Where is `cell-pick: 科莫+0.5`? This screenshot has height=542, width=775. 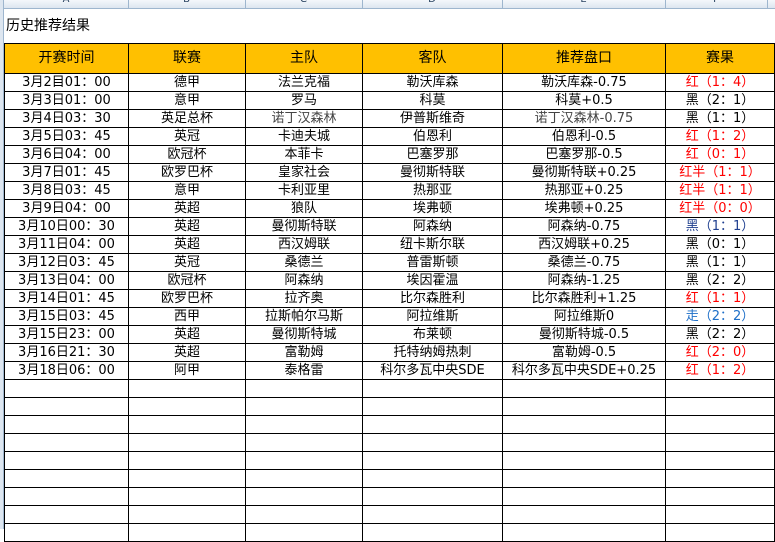 cell-pick: 科莫+0.5 is located at coordinates (584, 100).